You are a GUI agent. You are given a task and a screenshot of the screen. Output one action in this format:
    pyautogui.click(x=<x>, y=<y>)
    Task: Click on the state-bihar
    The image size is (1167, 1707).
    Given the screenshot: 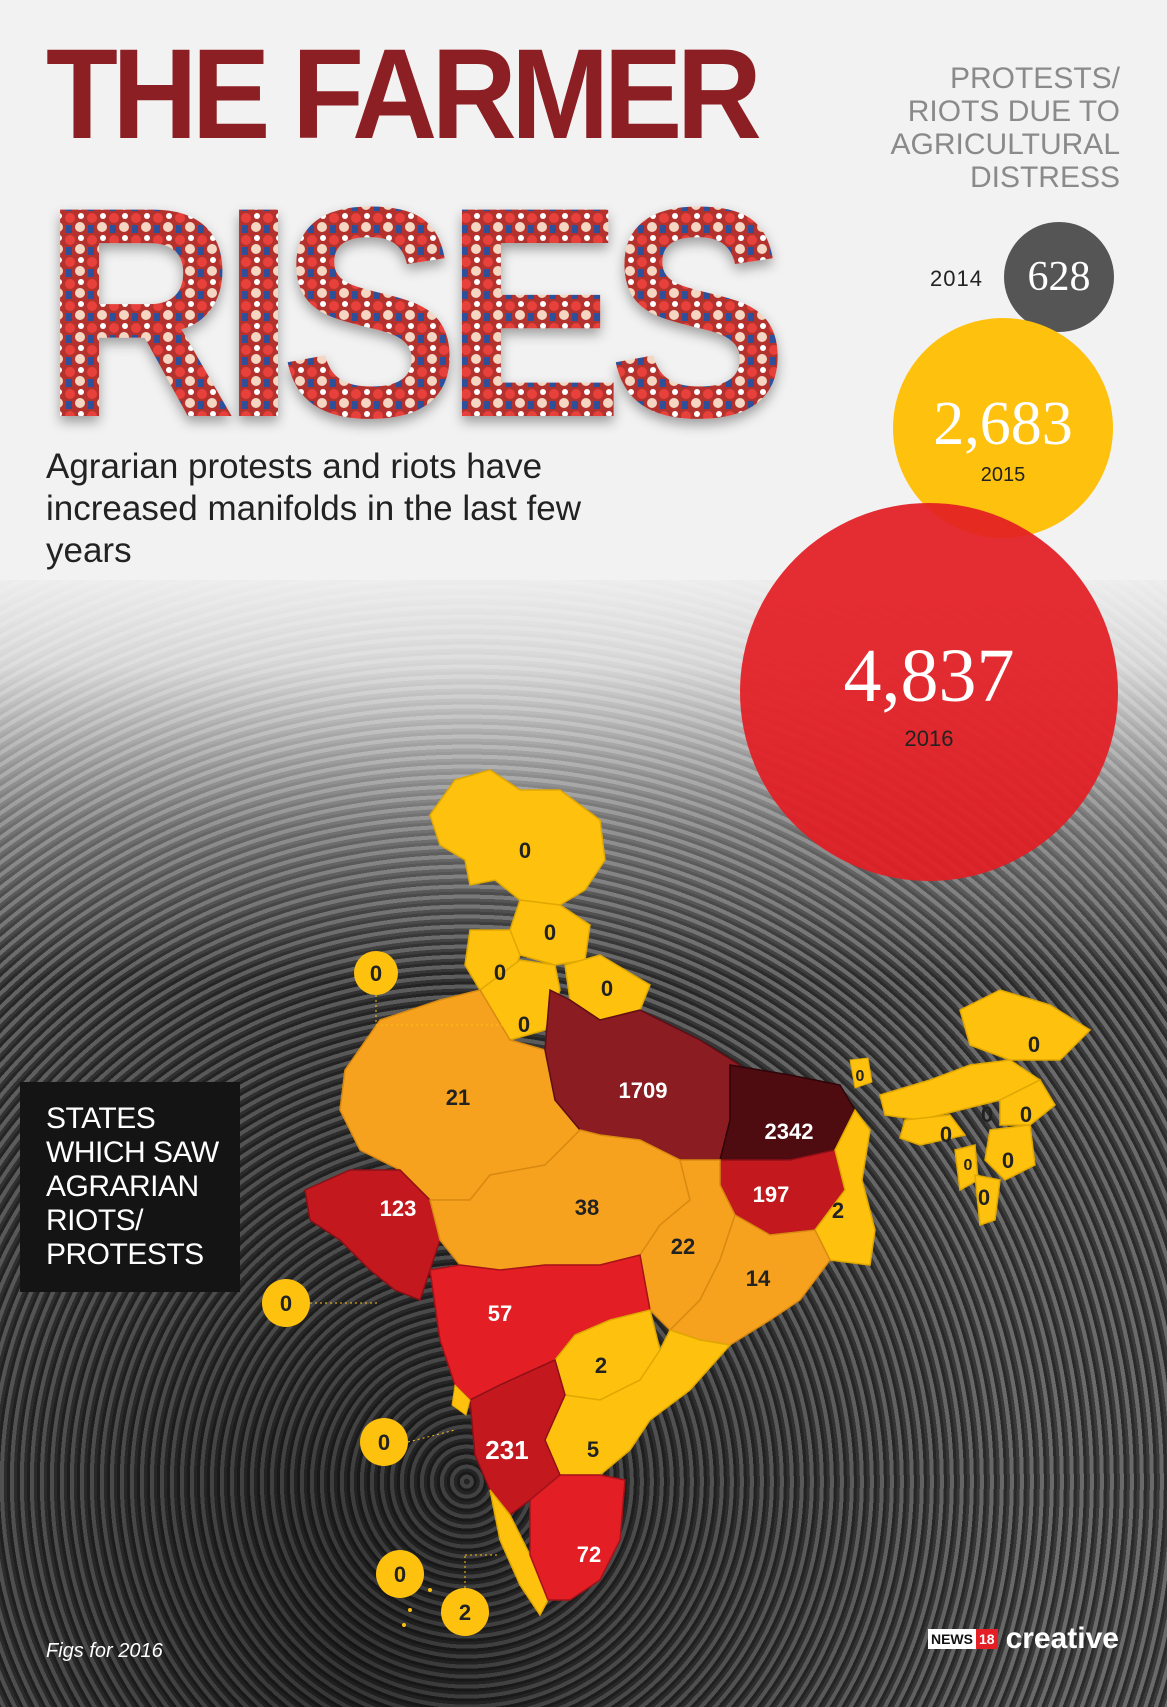 What is the action you would take?
    pyautogui.click(x=787, y=1112)
    